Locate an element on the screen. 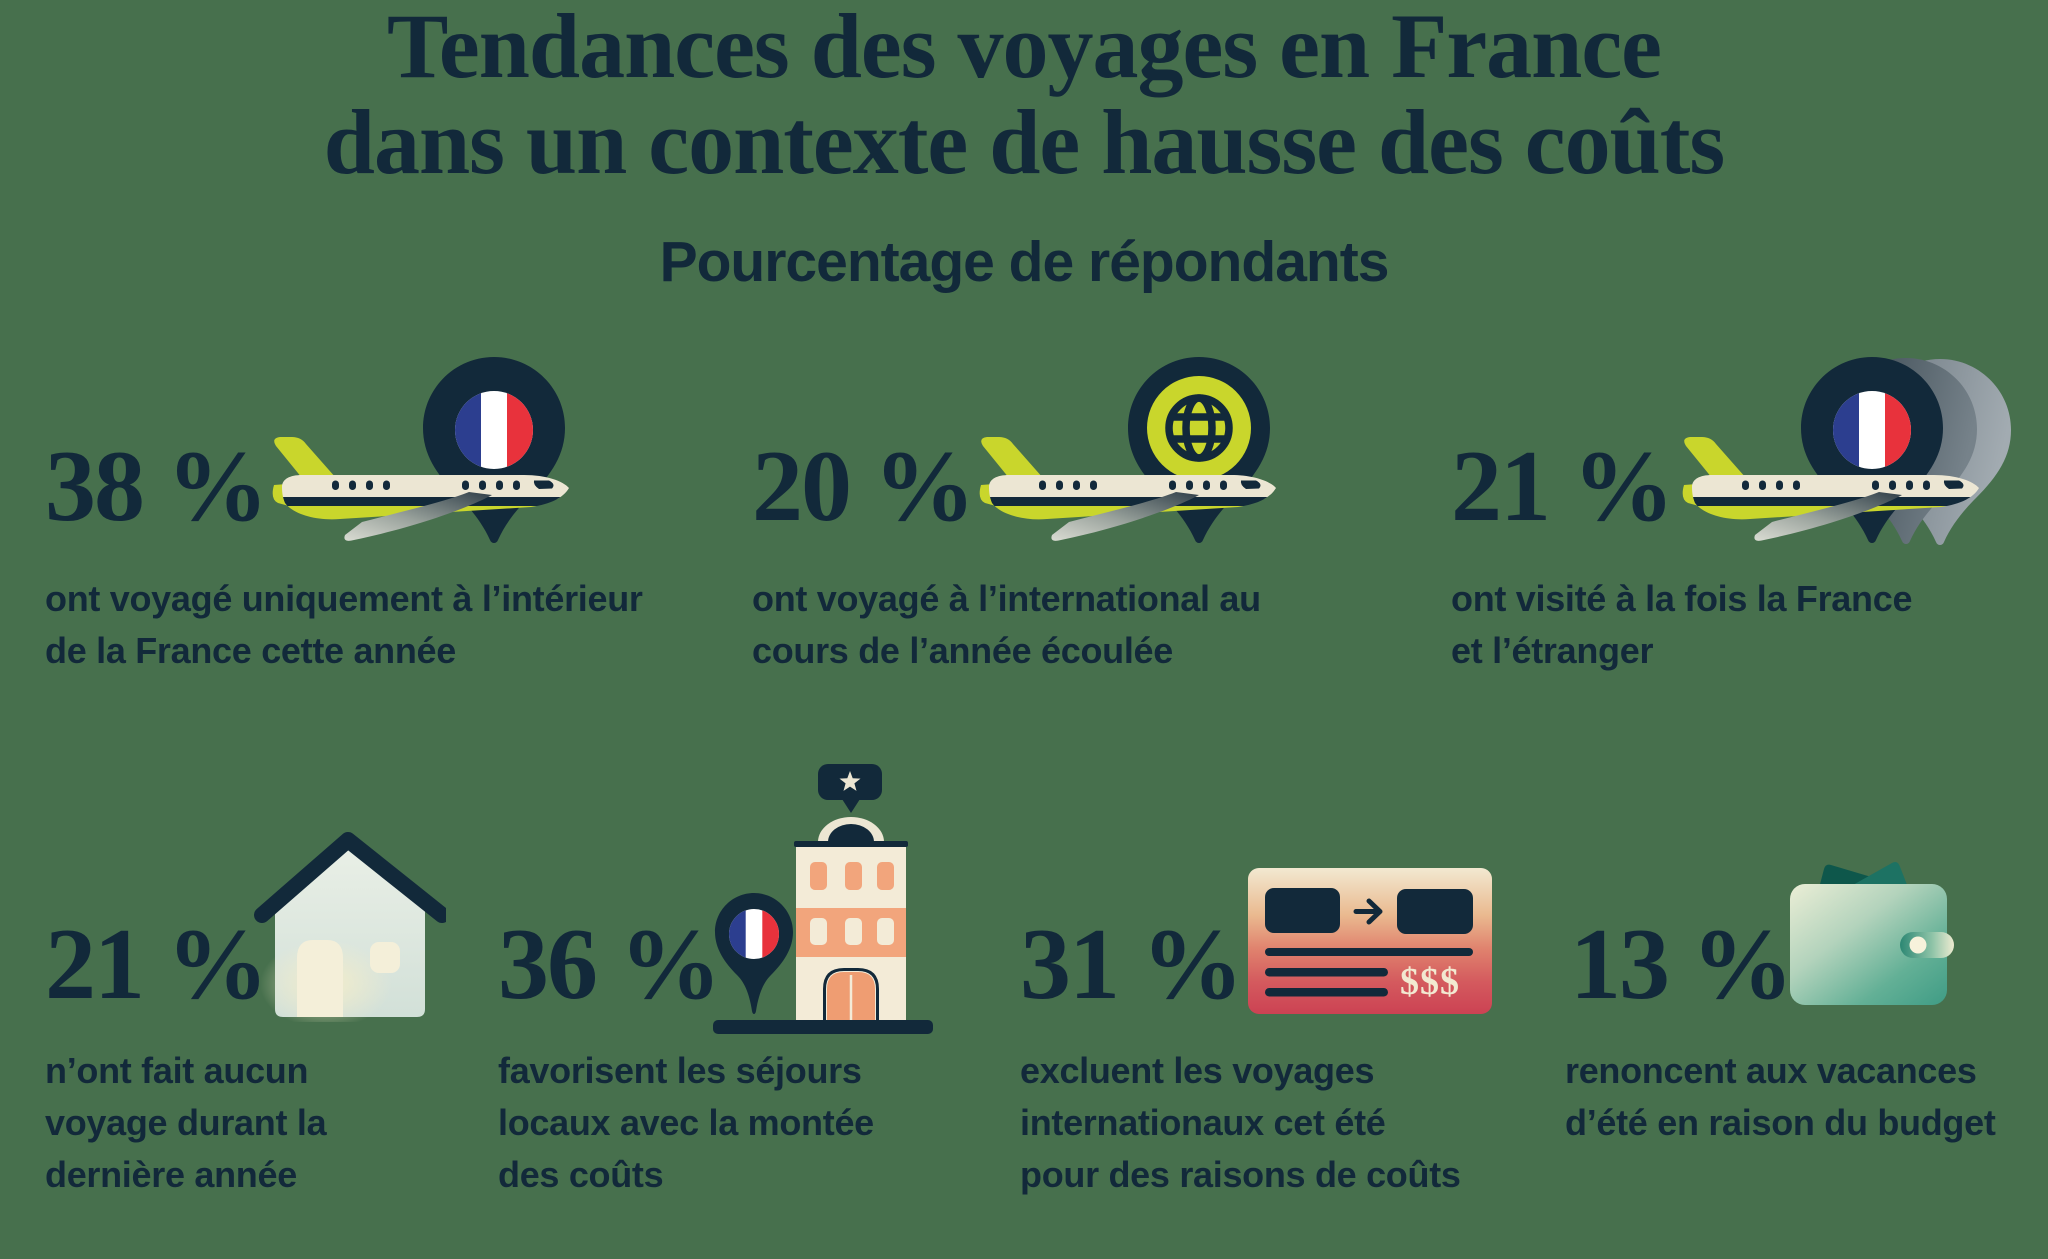  clasp-button is located at coordinates (1918, 945).